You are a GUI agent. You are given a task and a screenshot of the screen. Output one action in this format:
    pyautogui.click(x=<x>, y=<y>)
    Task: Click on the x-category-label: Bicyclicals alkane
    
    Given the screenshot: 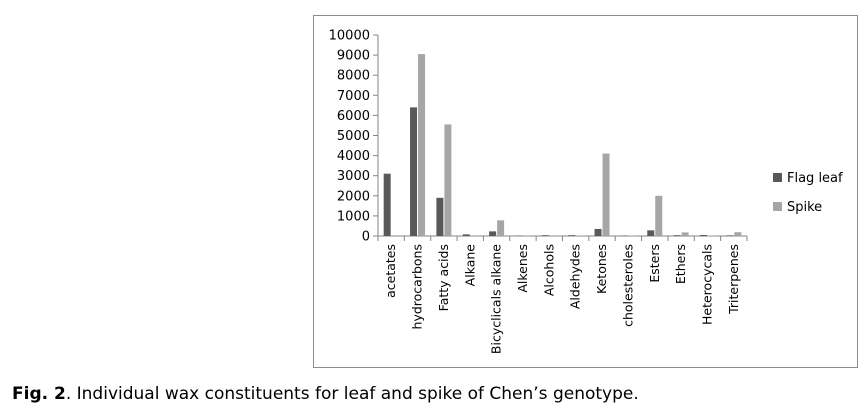 What is the action you would take?
    pyautogui.click(x=496, y=299)
    